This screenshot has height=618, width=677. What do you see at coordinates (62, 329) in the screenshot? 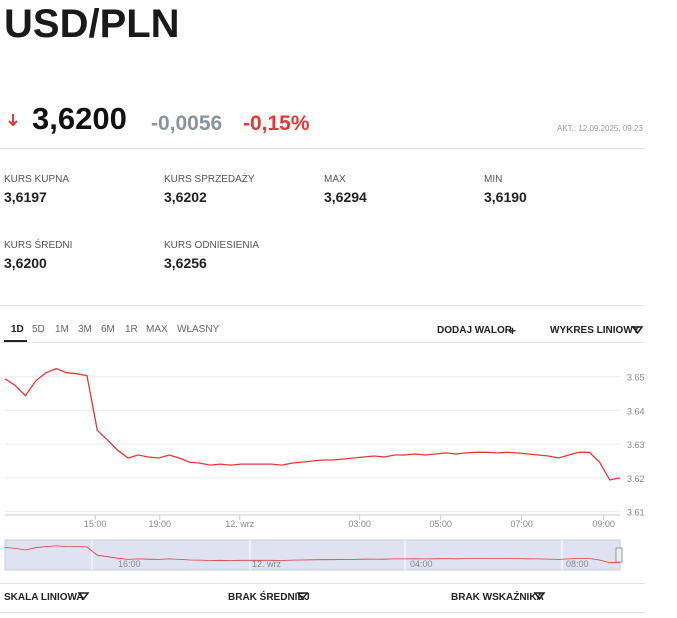
I see `tab: 1M` at bounding box center [62, 329].